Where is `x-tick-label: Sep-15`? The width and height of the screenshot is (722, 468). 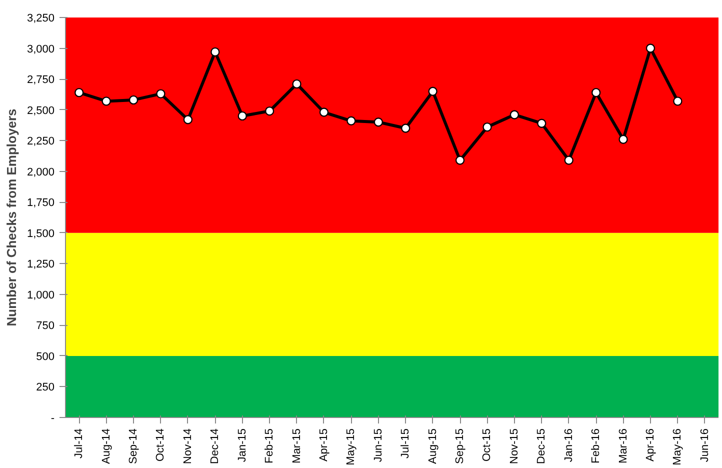
x-tick-label: Sep-15 is located at coordinates (460, 446).